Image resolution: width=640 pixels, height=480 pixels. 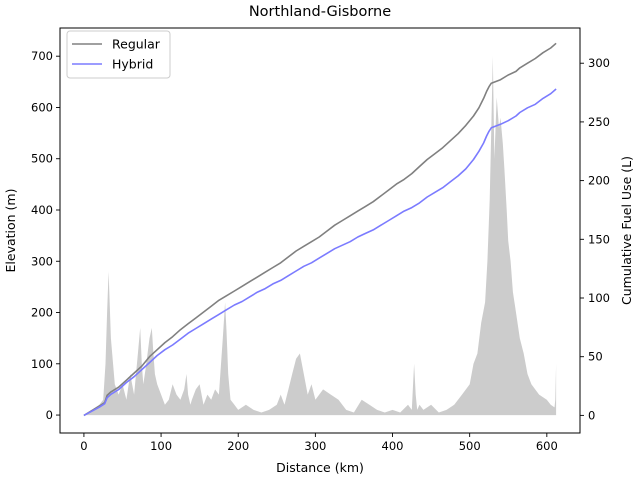 What do you see at coordinates (599, 63) in the screenshot?
I see `y-tick-label-right: 300` at bounding box center [599, 63].